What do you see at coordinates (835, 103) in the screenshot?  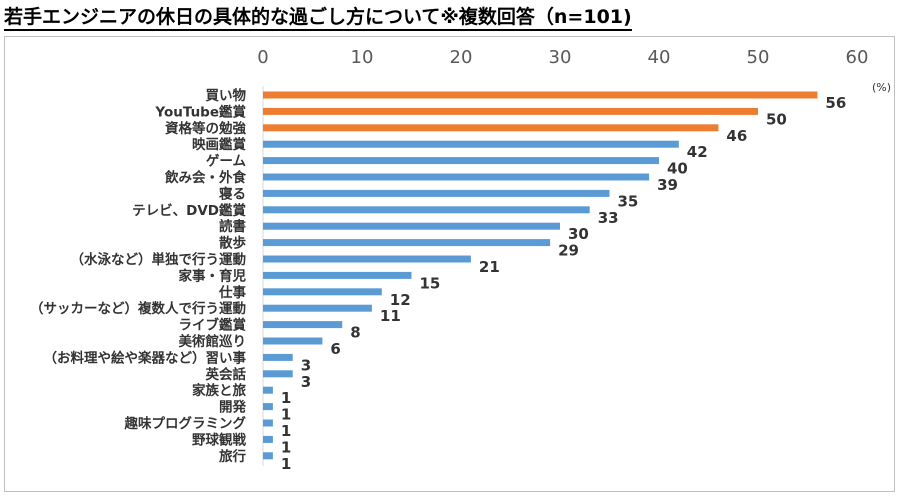 I see `data-label: 56` at bounding box center [835, 103].